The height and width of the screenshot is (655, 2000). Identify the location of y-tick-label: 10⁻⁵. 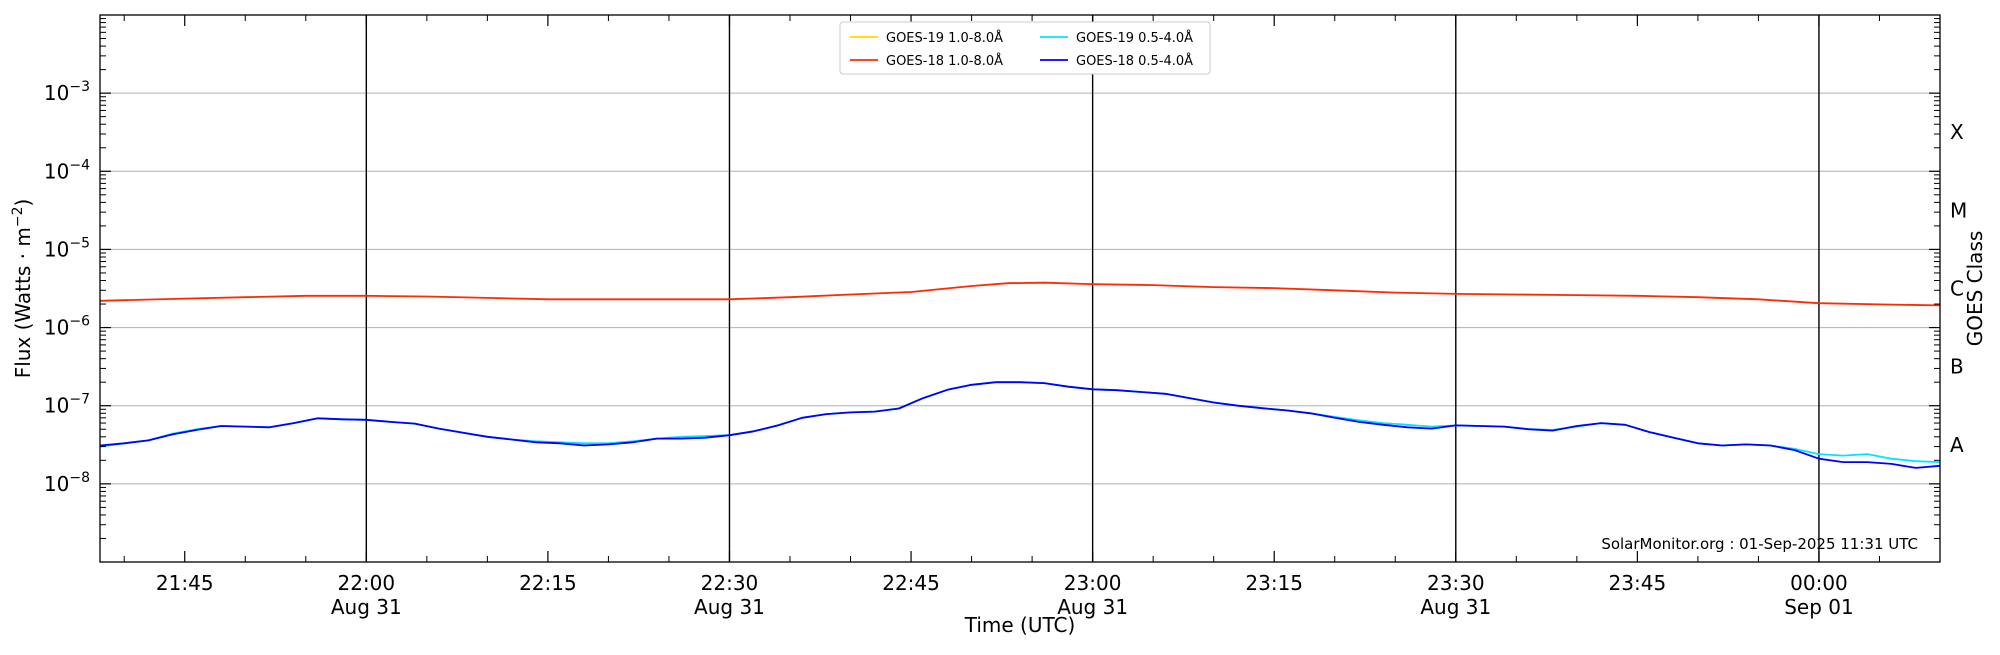
(67, 248).